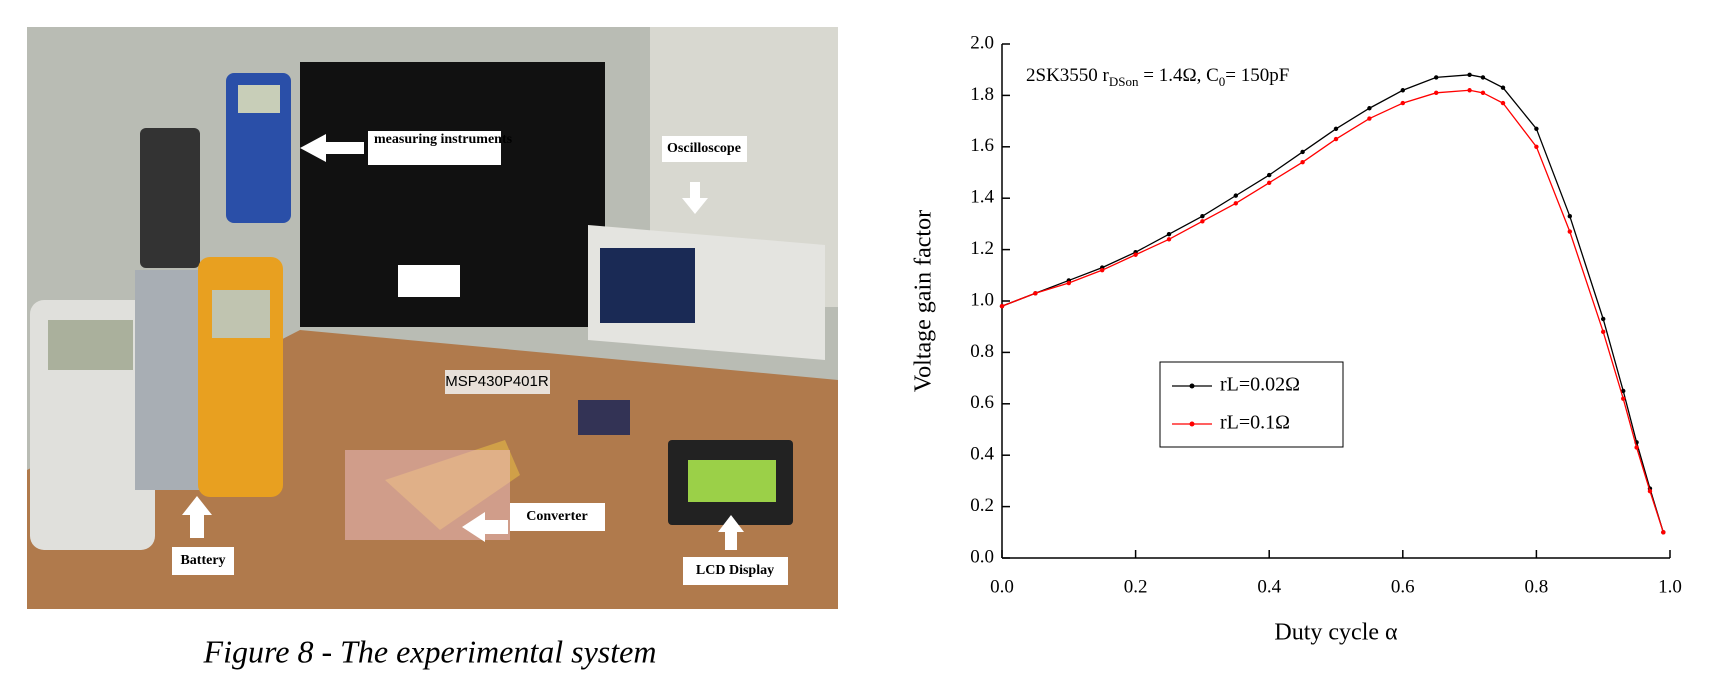 The image size is (1710, 685). I want to click on caption: Figure 8 - The experimental system, so click(430, 651).